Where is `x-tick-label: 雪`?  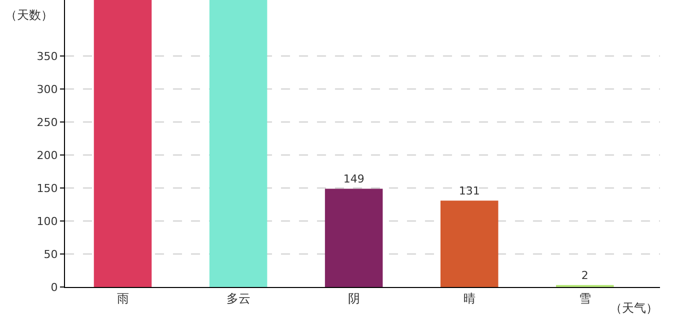 x-tick-label: 雪 is located at coordinates (584, 298).